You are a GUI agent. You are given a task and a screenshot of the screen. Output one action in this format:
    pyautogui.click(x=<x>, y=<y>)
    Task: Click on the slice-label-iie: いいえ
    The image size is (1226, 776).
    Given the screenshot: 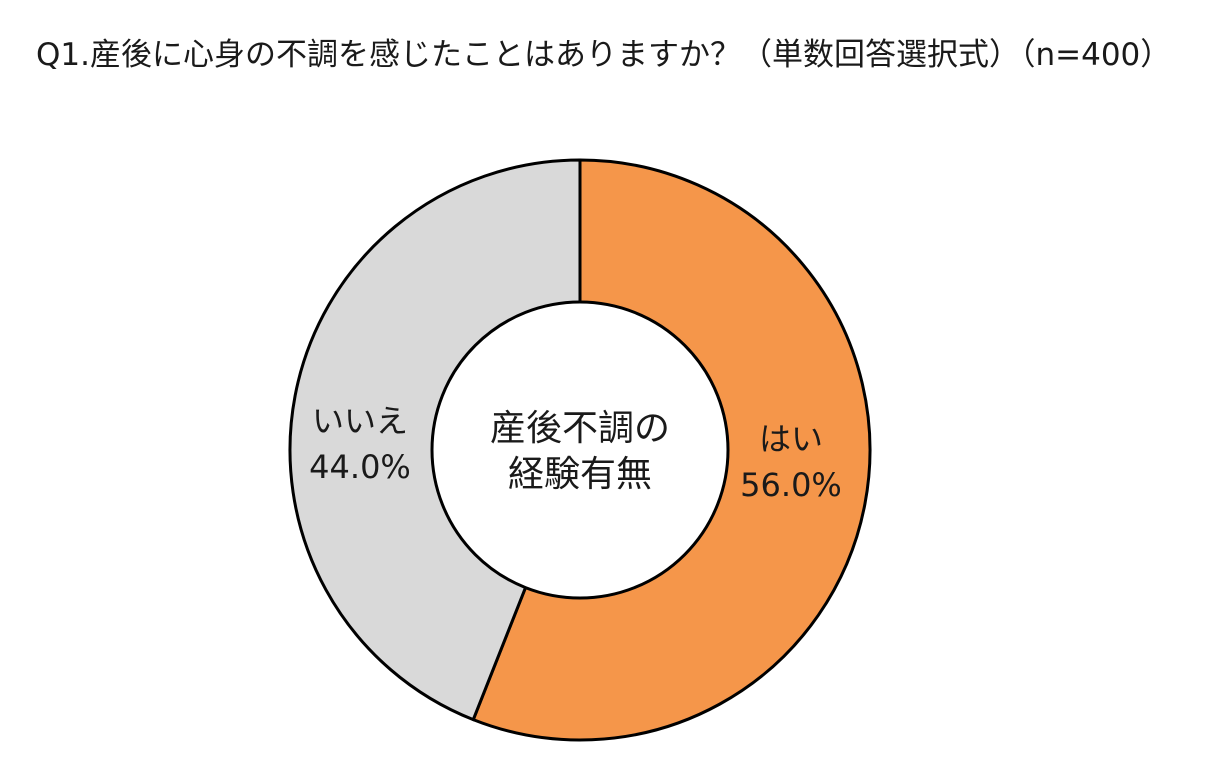 What is the action you would take?
    pyautogui.click(x=360, y=421)
    